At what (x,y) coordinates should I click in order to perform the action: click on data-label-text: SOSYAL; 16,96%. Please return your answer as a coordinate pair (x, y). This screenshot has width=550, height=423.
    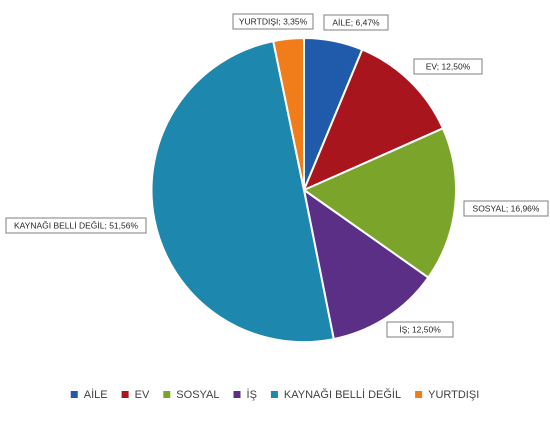
    Looking at the image, I should click on (506, 209).